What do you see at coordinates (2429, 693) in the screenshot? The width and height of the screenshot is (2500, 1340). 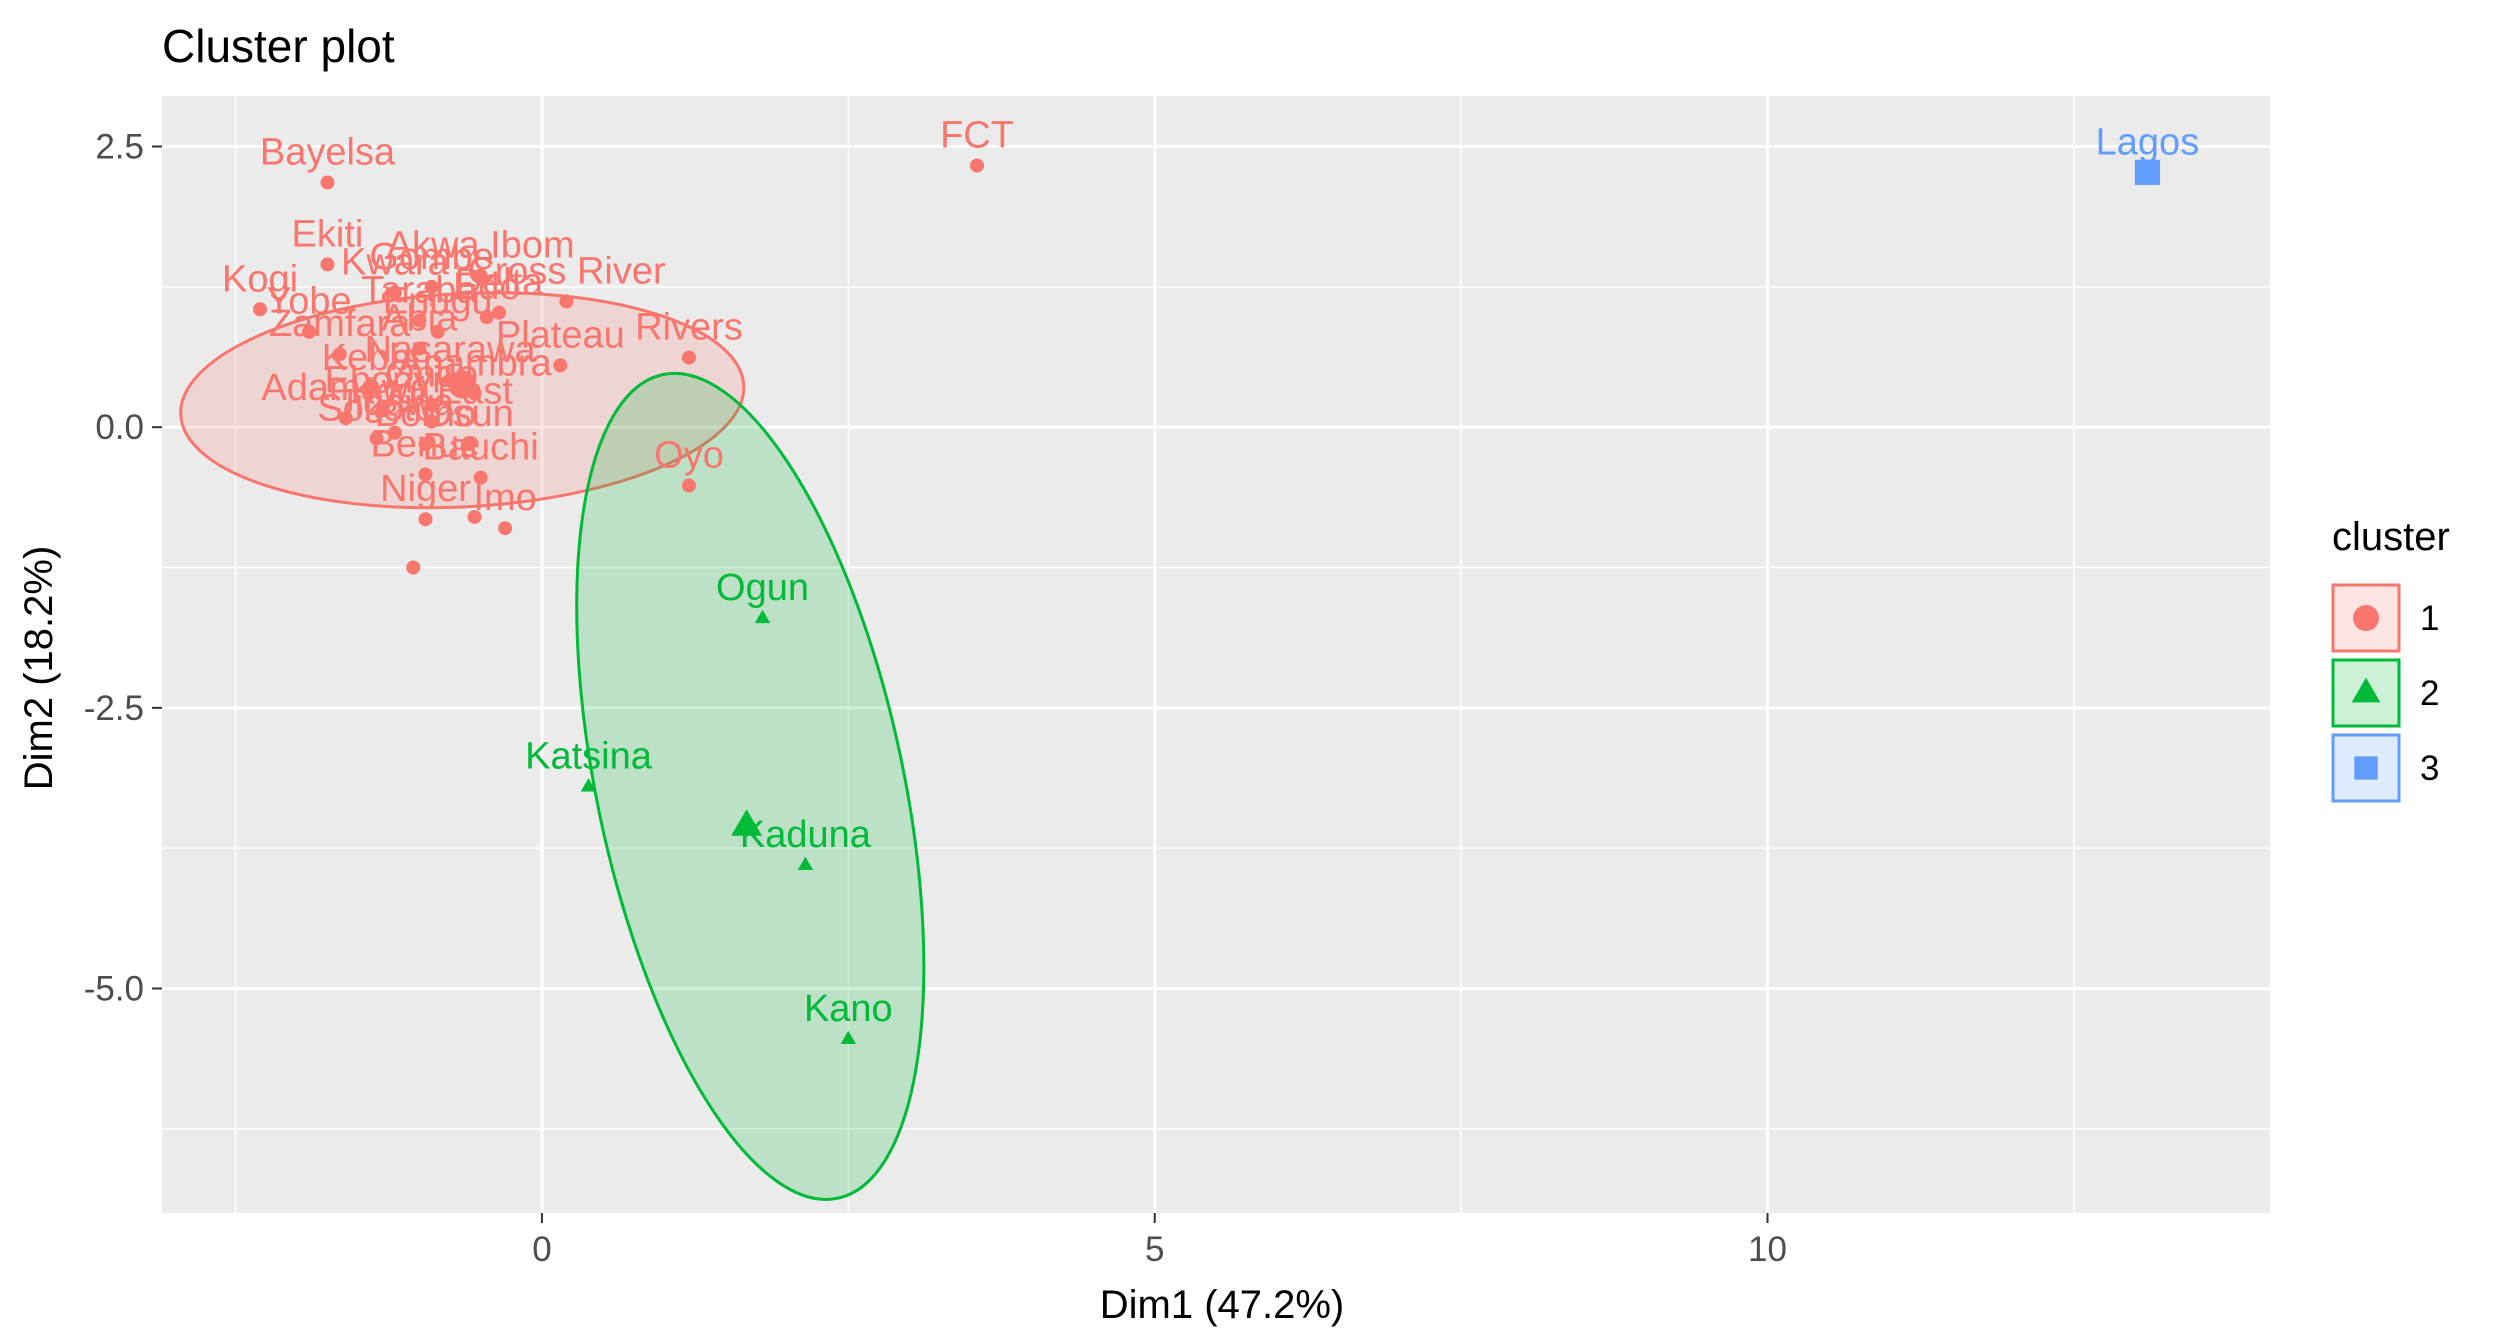 I see `legend-label-2: 2` at bounding box center [2429, 693].